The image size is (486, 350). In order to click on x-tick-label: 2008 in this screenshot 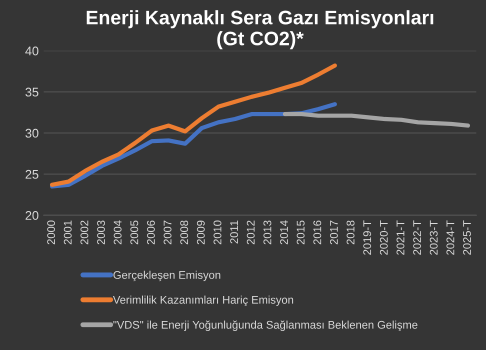, I will do `click(184, 232)`.